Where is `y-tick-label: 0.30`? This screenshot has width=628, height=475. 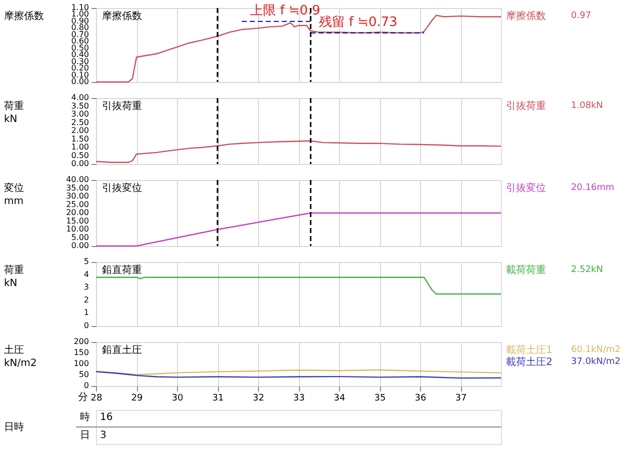 y-tick-label: 0.30 is located at coordinates (80, 61).